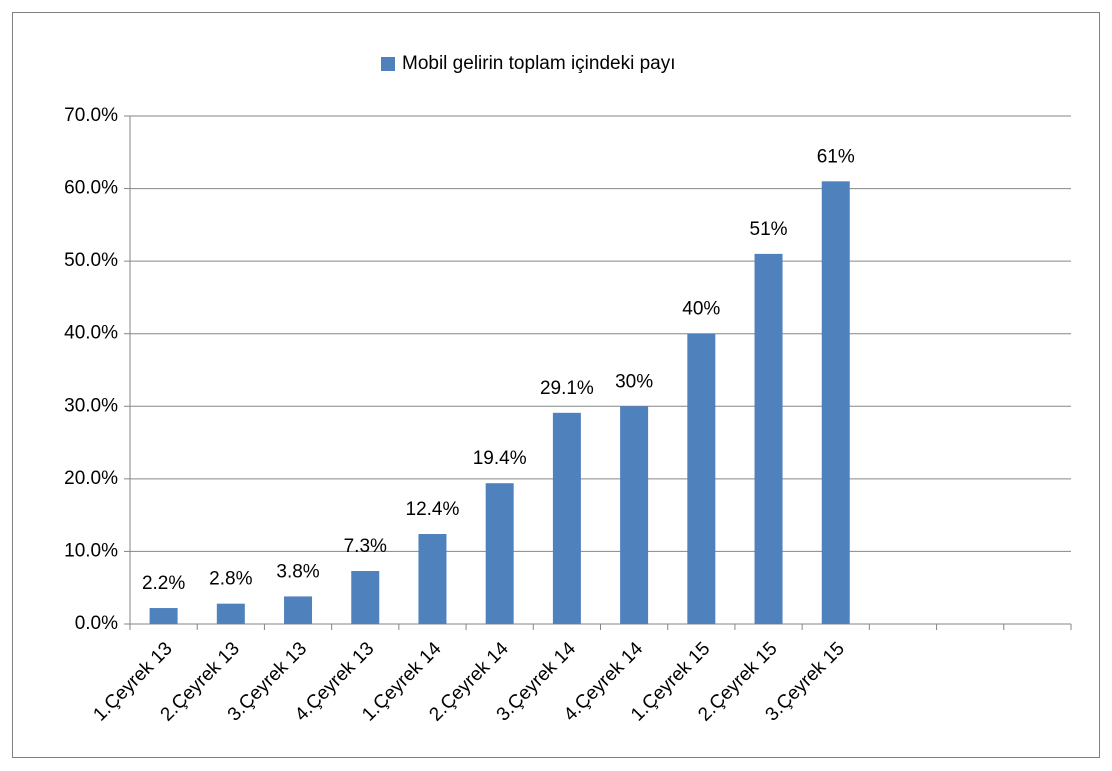  Describe the element at coordinates (634, 381) in the screenshot. I see `data-label: 30%` at that location.